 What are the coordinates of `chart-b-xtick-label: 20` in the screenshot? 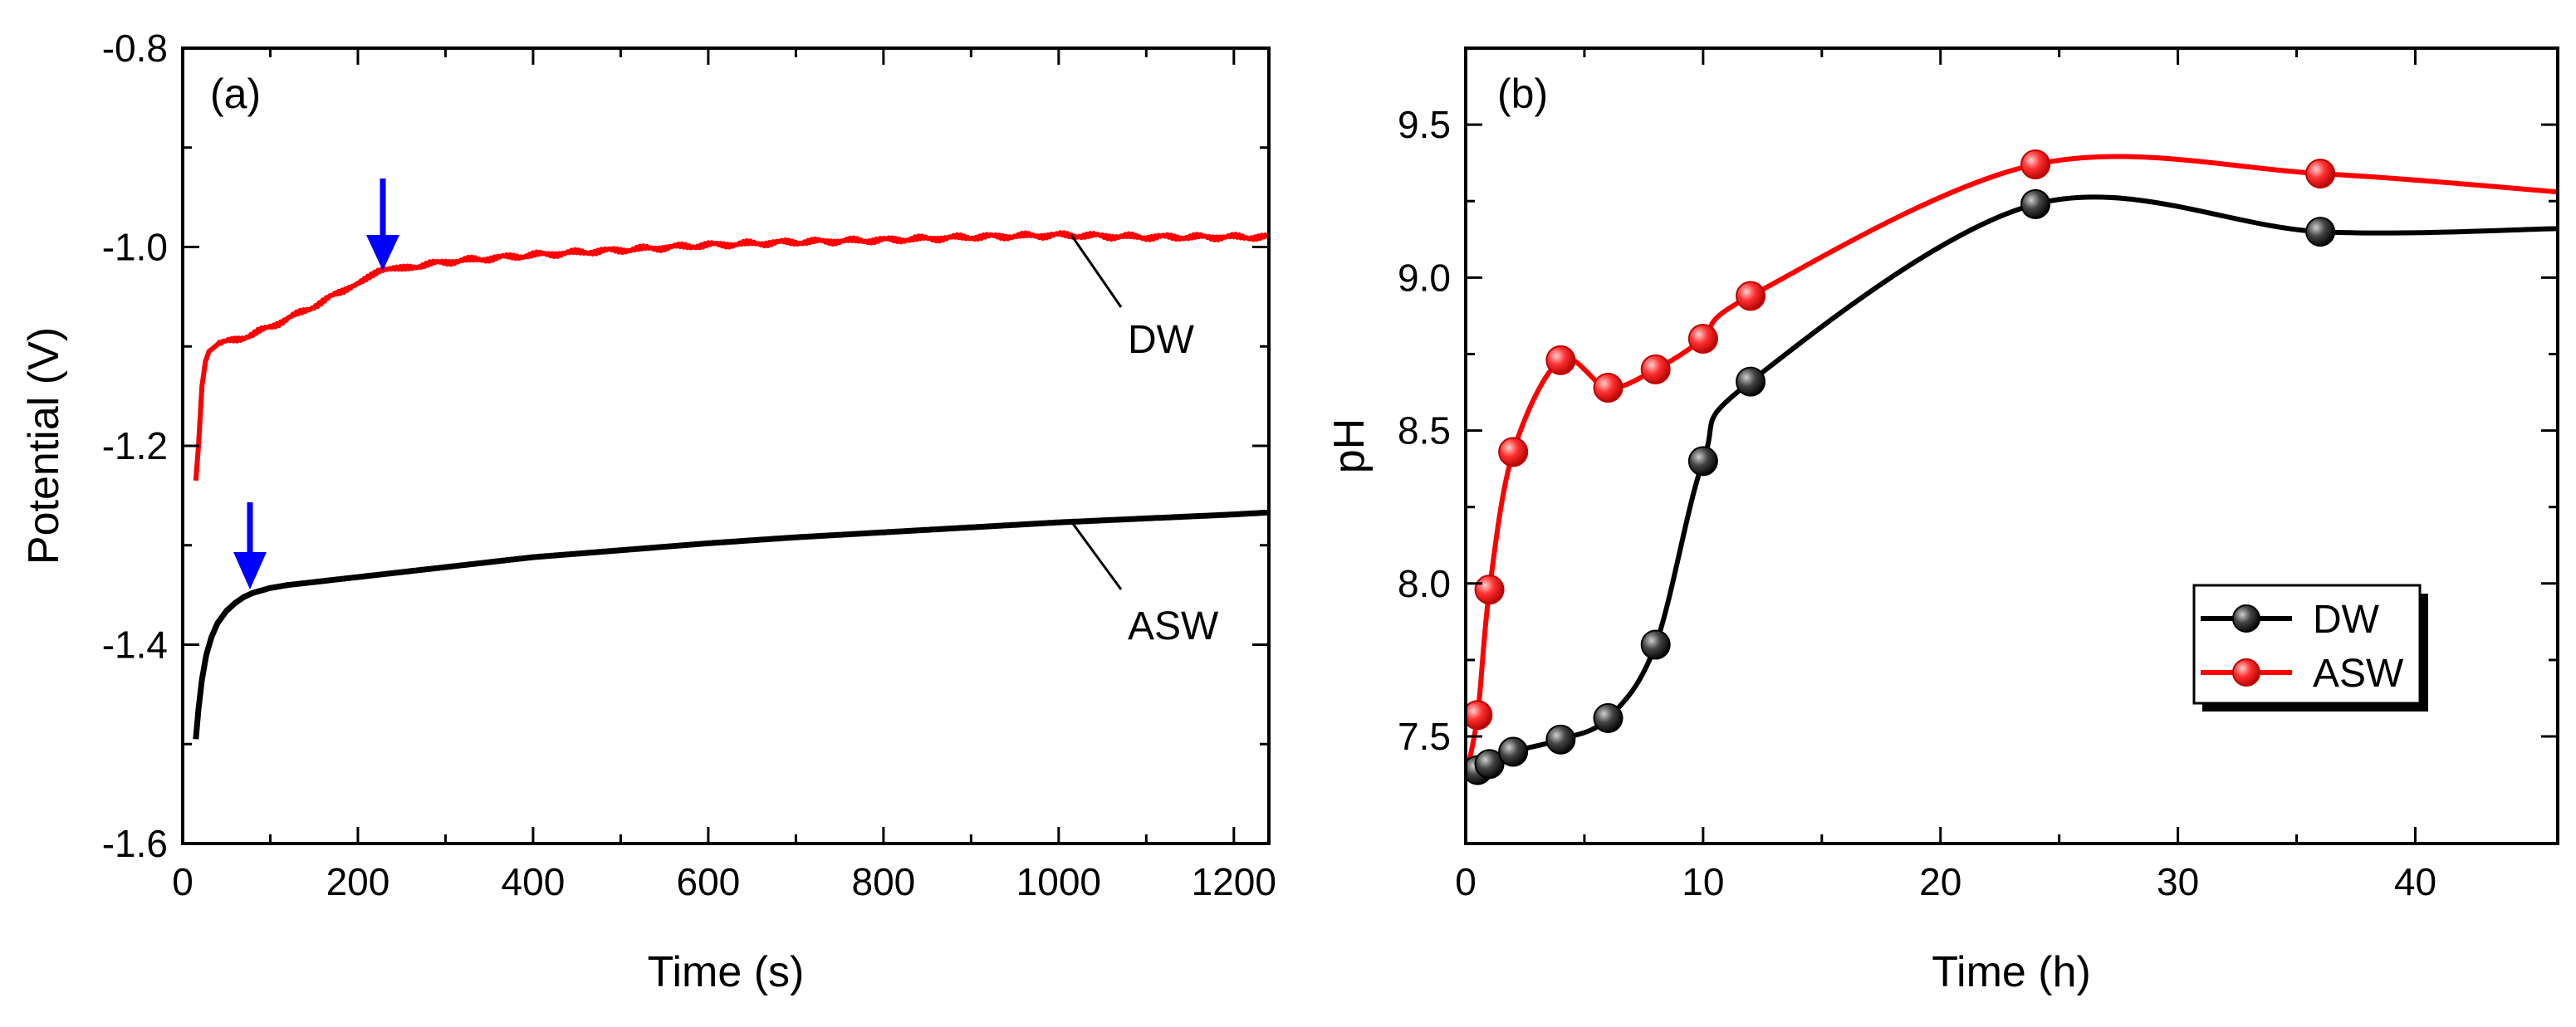 It's located at (1940, 881).